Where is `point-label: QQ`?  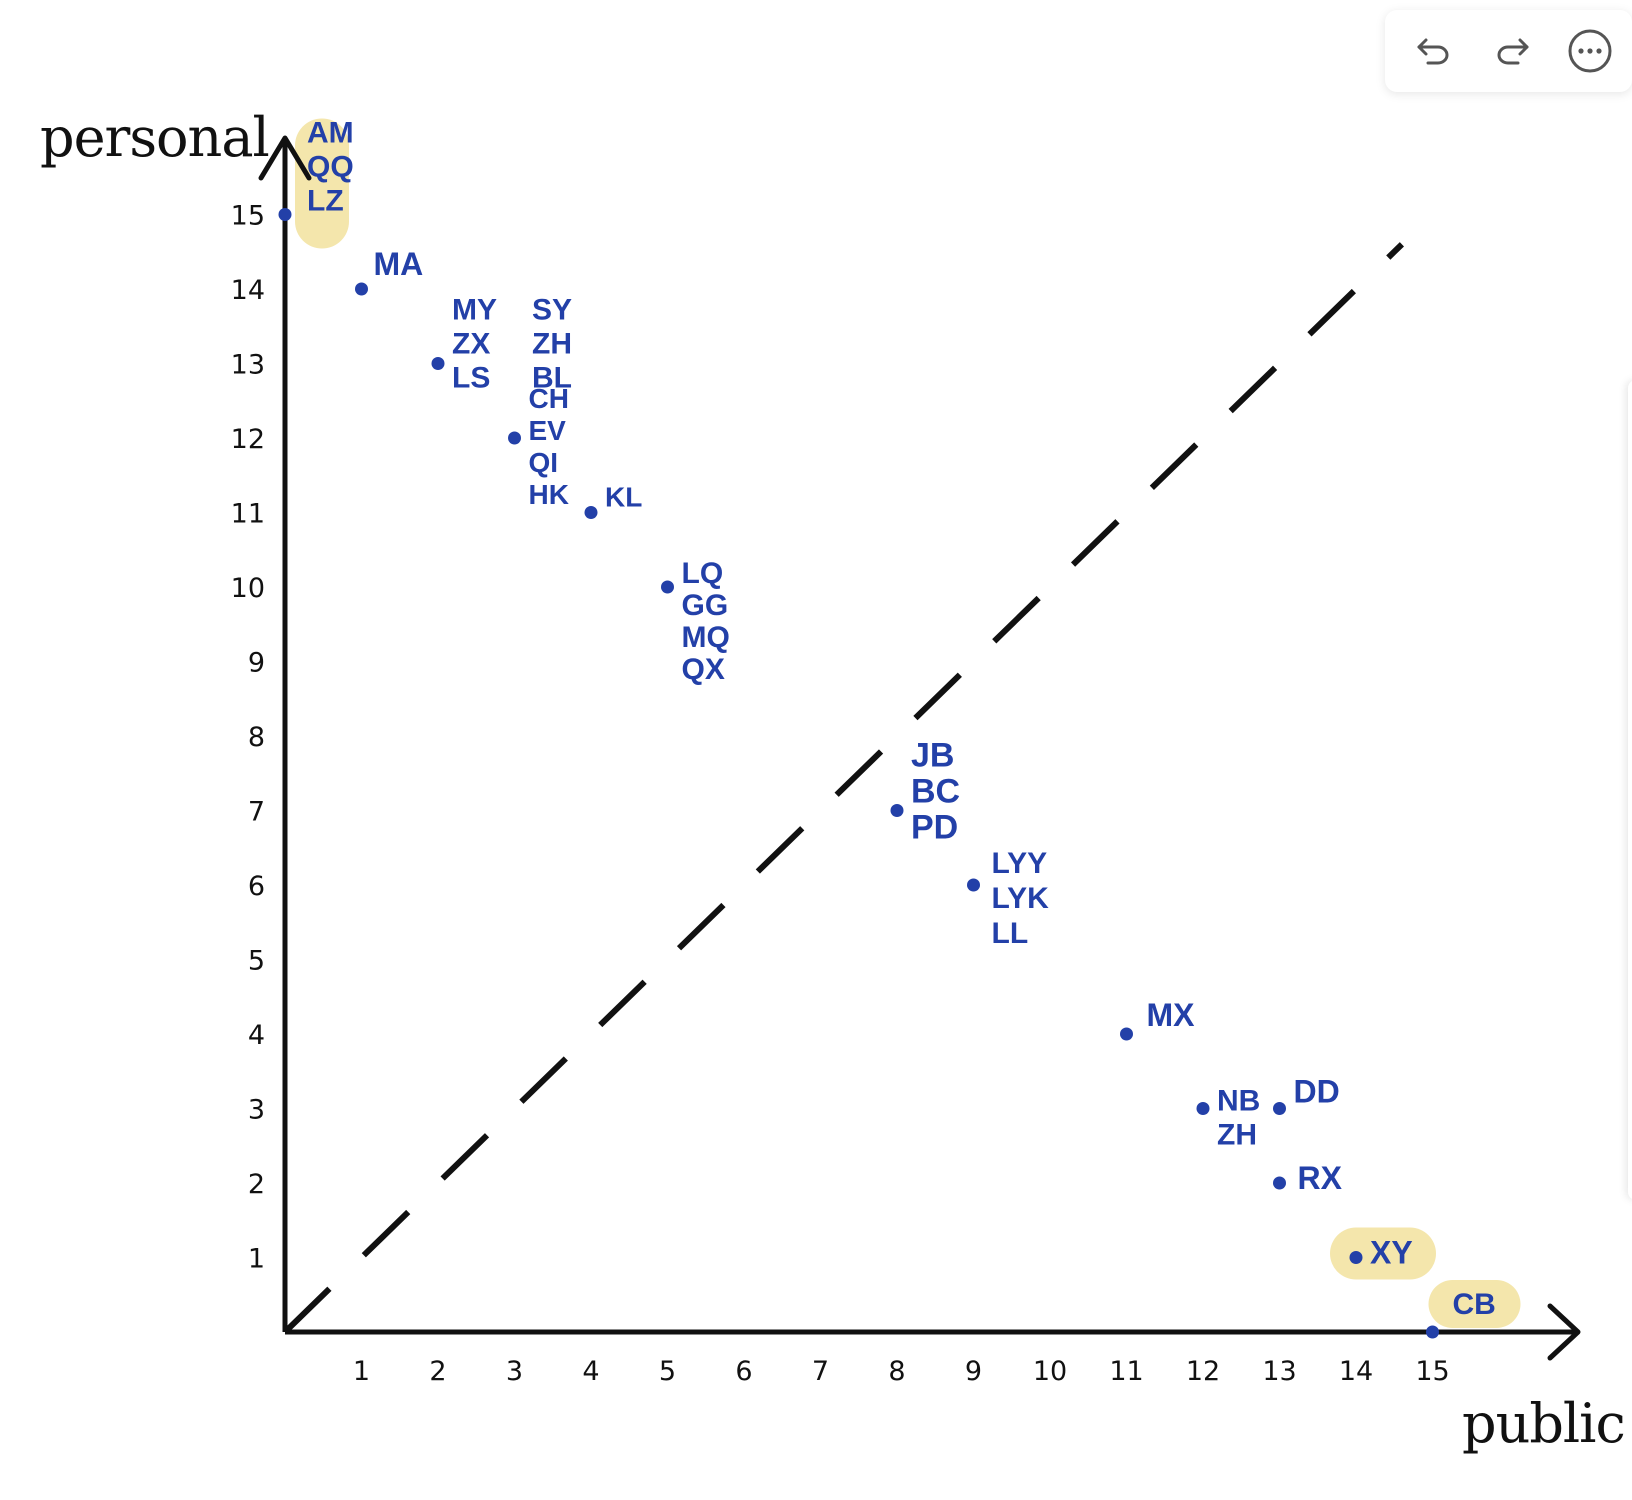
point-label: QQ is located at coordinates (330, 167).